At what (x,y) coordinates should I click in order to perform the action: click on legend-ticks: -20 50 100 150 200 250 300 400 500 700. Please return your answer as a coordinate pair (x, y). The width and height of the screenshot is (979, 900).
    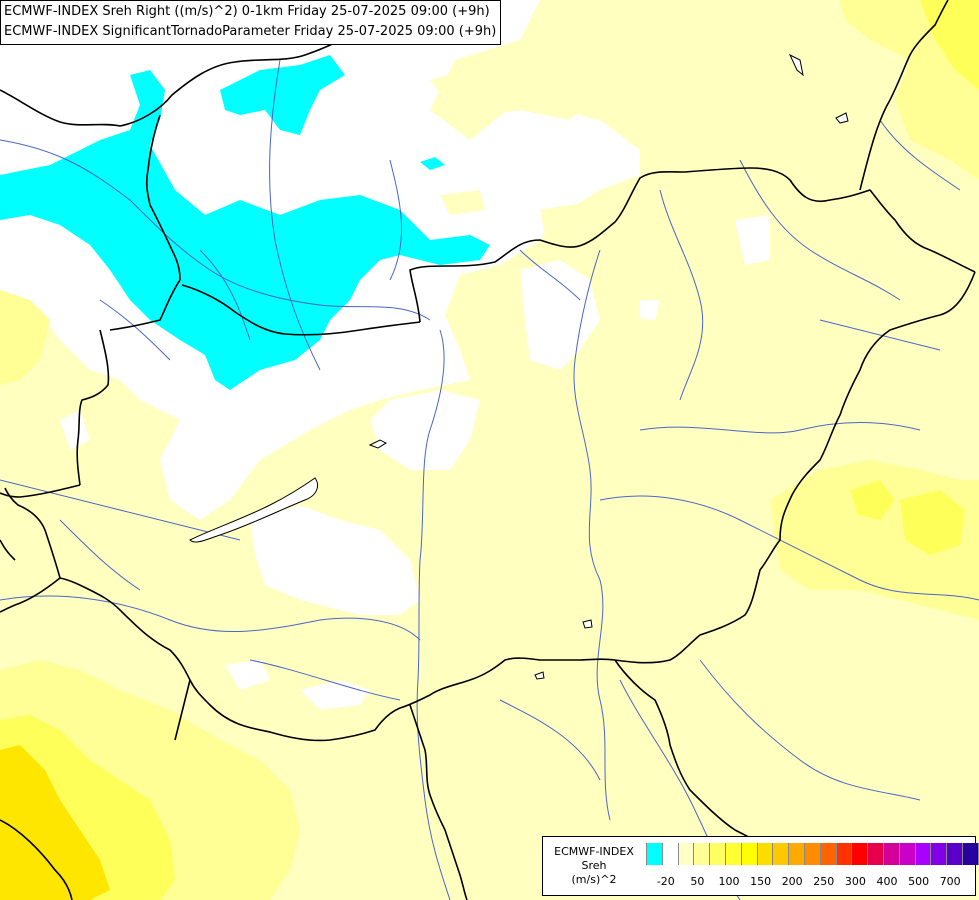
    Looking at the image, I should click on (808, 883).